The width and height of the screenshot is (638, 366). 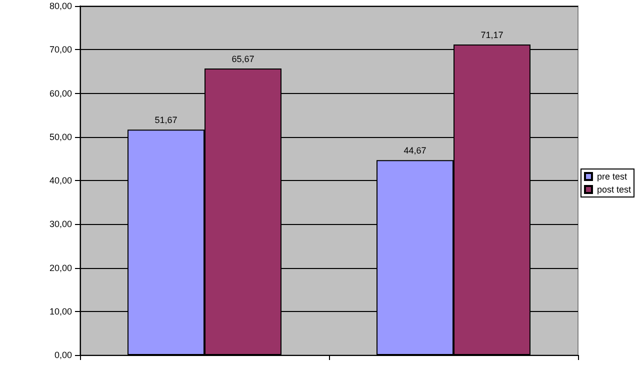 I want to click on data-label: 71,17, so click(x=492, y=35).